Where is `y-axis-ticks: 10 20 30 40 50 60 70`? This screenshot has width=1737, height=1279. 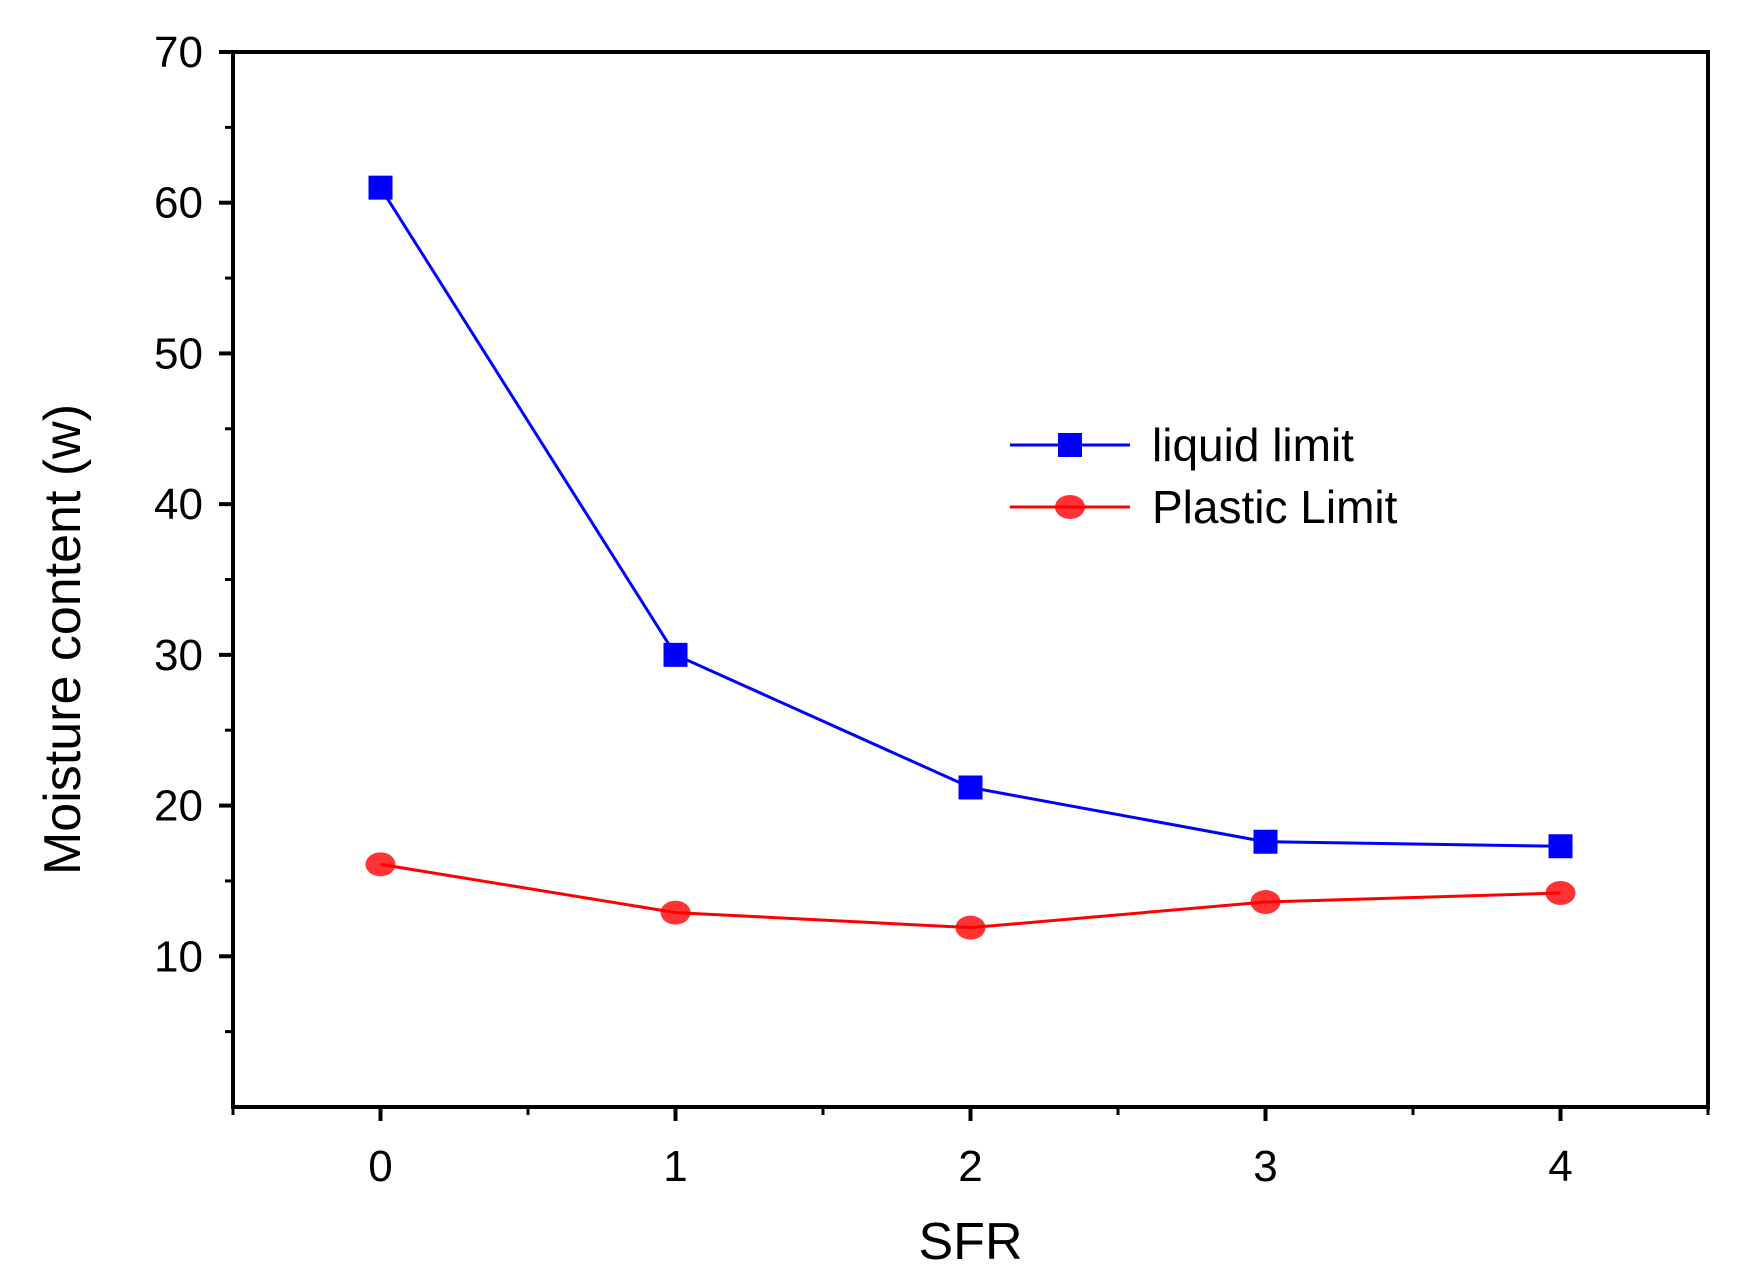 y-axis-ticks: 10 20 30 40 50 60 70 is located at coordinates (193, 531).